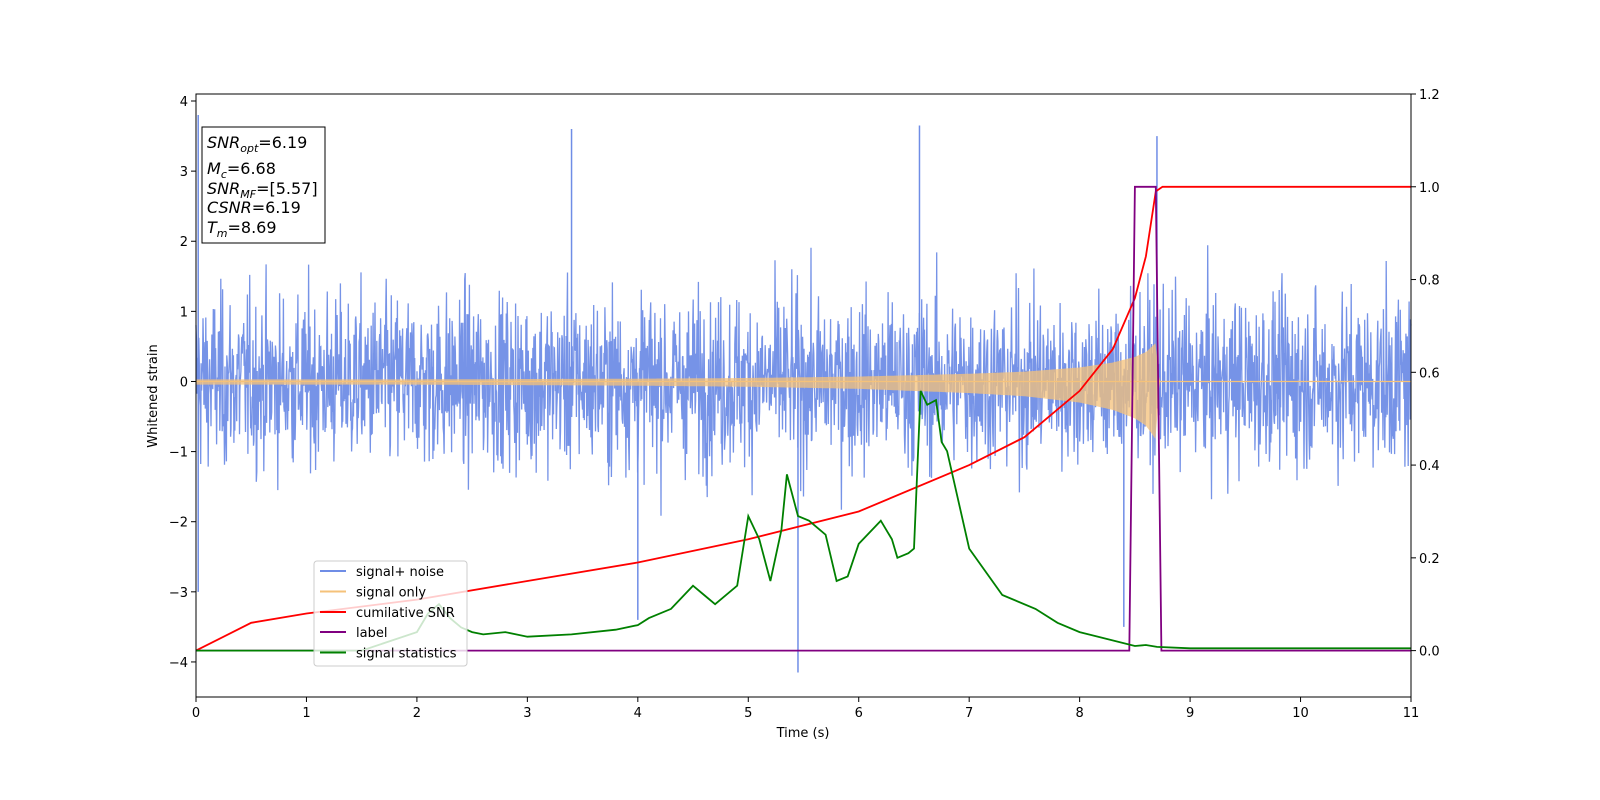 The width and height of the screenshot is (1600, 800). I want to click on y2-tick-label: 0.4, so click(1429, 466).